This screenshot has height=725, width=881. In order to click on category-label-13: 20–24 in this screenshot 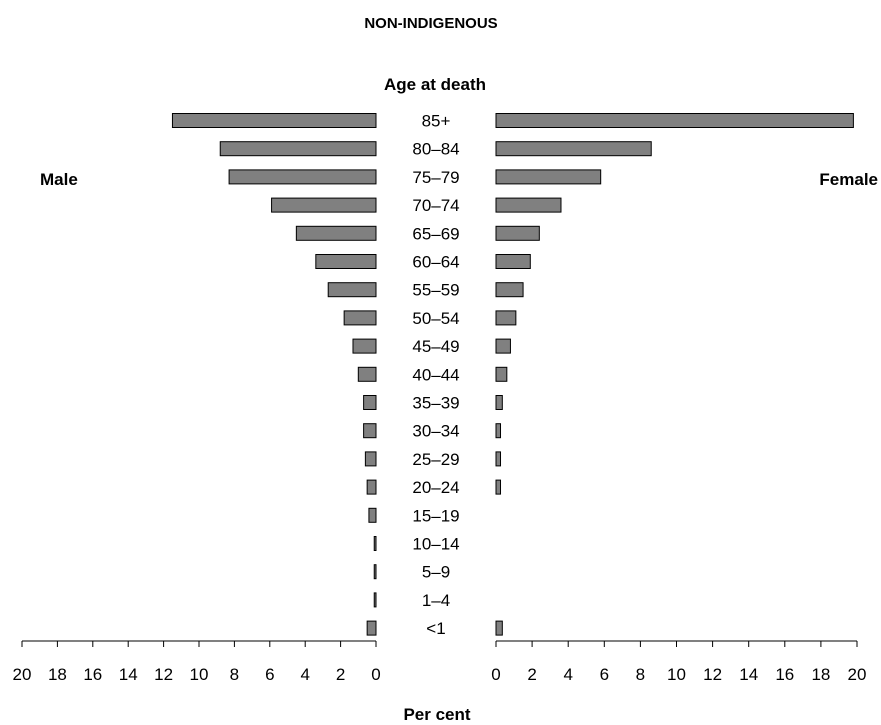, I will do `click(435, 487)`.